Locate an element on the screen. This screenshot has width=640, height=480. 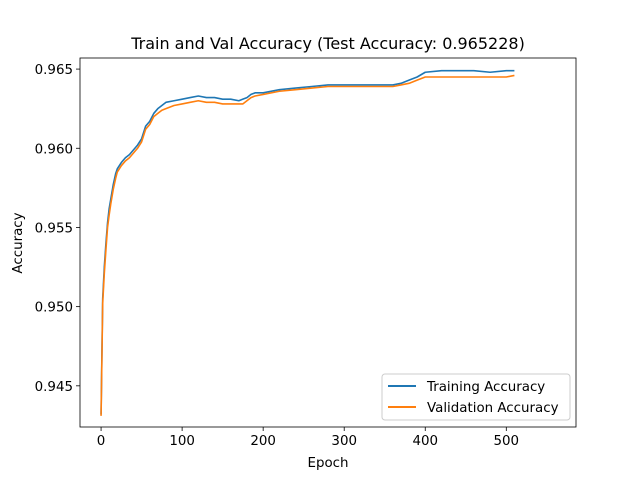
y-tick-label: 0.960 is located at coordinates (54, 149).